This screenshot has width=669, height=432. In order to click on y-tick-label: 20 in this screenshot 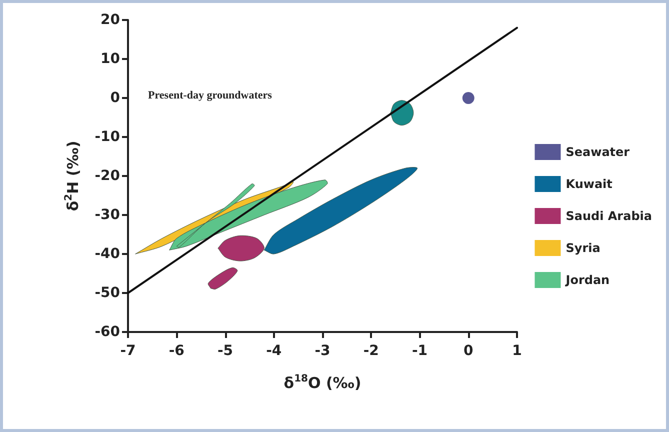, I will do `click(110, 20)`.